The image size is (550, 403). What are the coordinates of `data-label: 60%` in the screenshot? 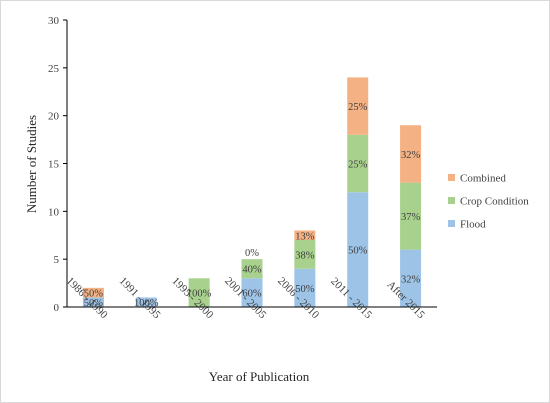 It's located at (252, 294).